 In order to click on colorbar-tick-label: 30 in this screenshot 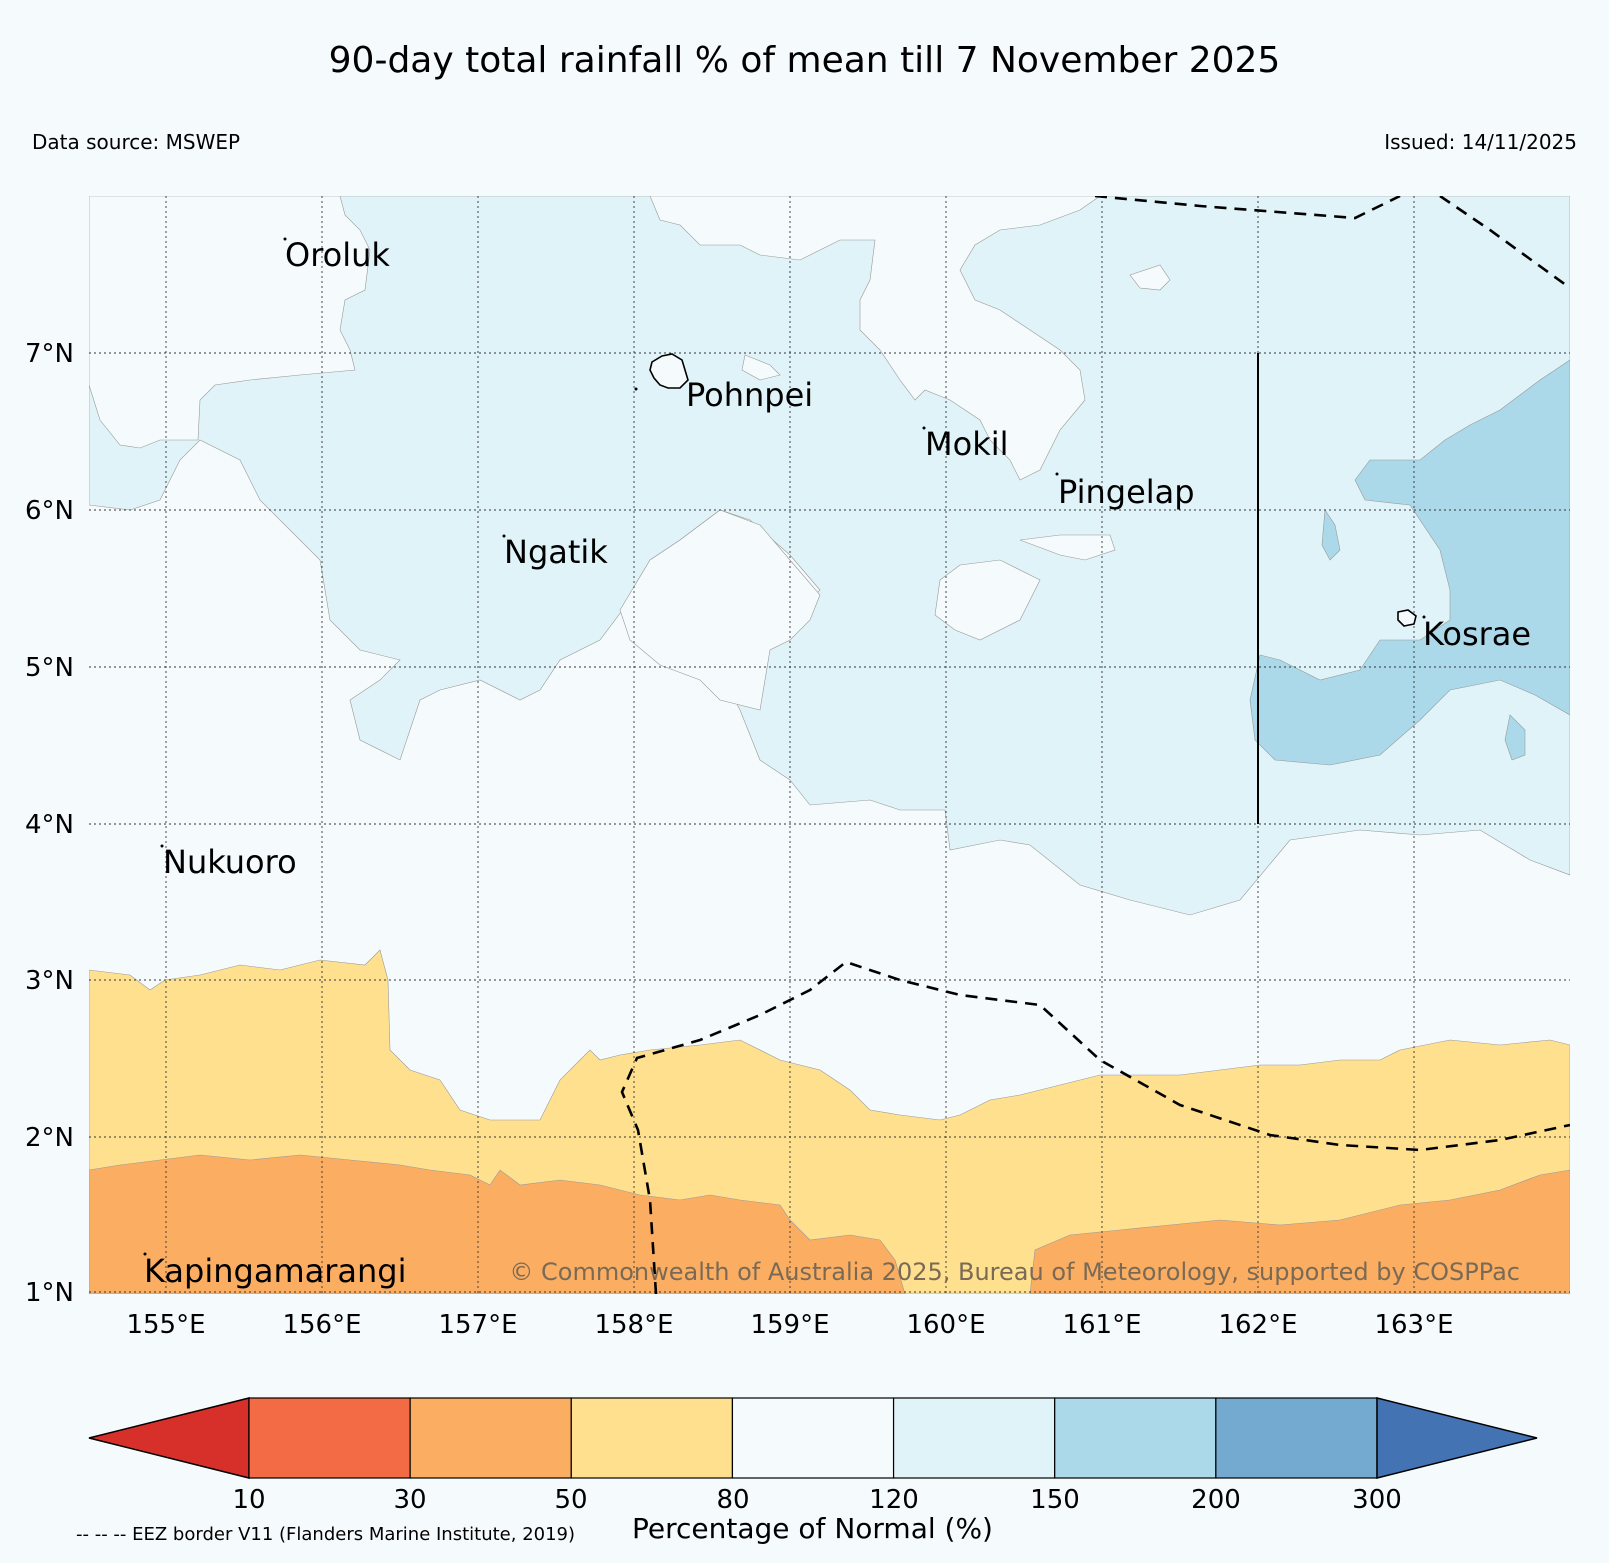, I will do `click(409, 1500)`.